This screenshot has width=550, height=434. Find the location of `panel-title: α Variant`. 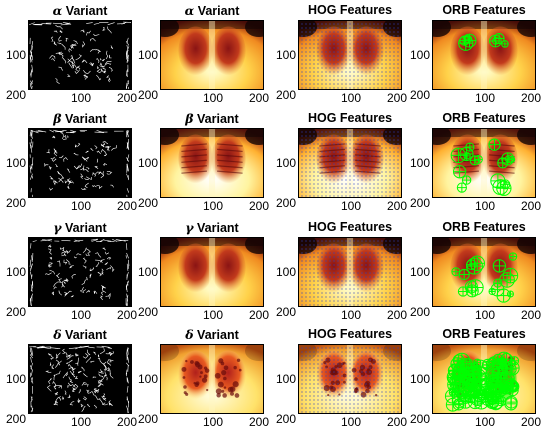

panel-title: α Variant is located at coordinates (80, 10).